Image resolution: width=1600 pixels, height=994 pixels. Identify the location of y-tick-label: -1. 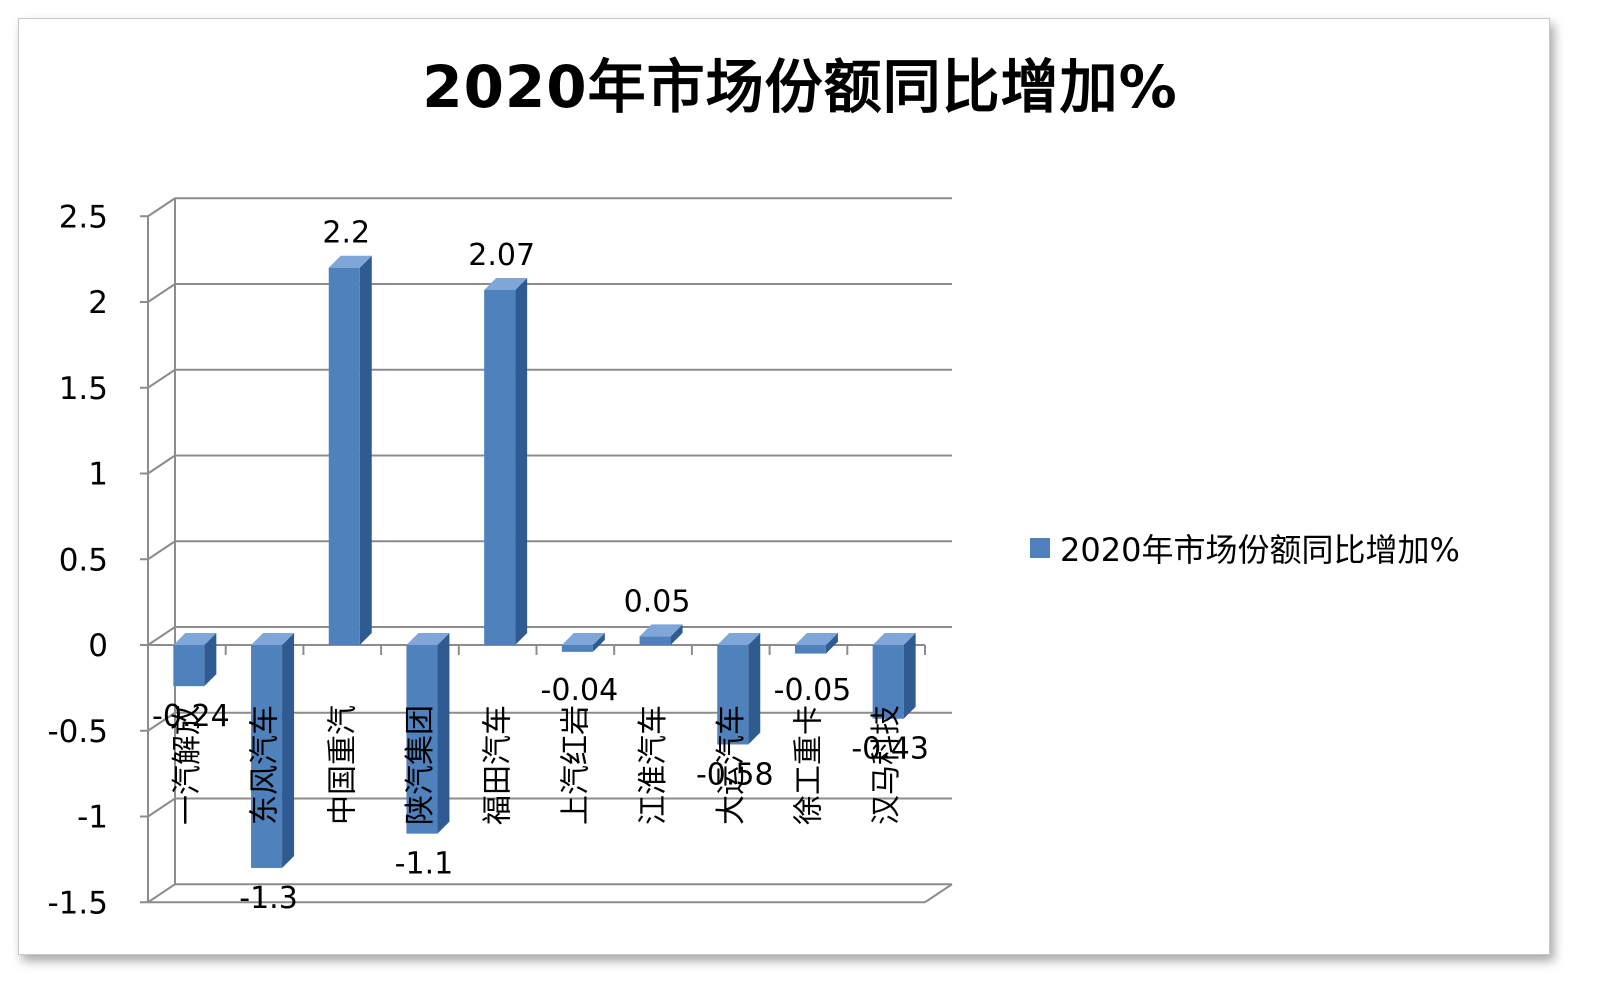
(92, 818).